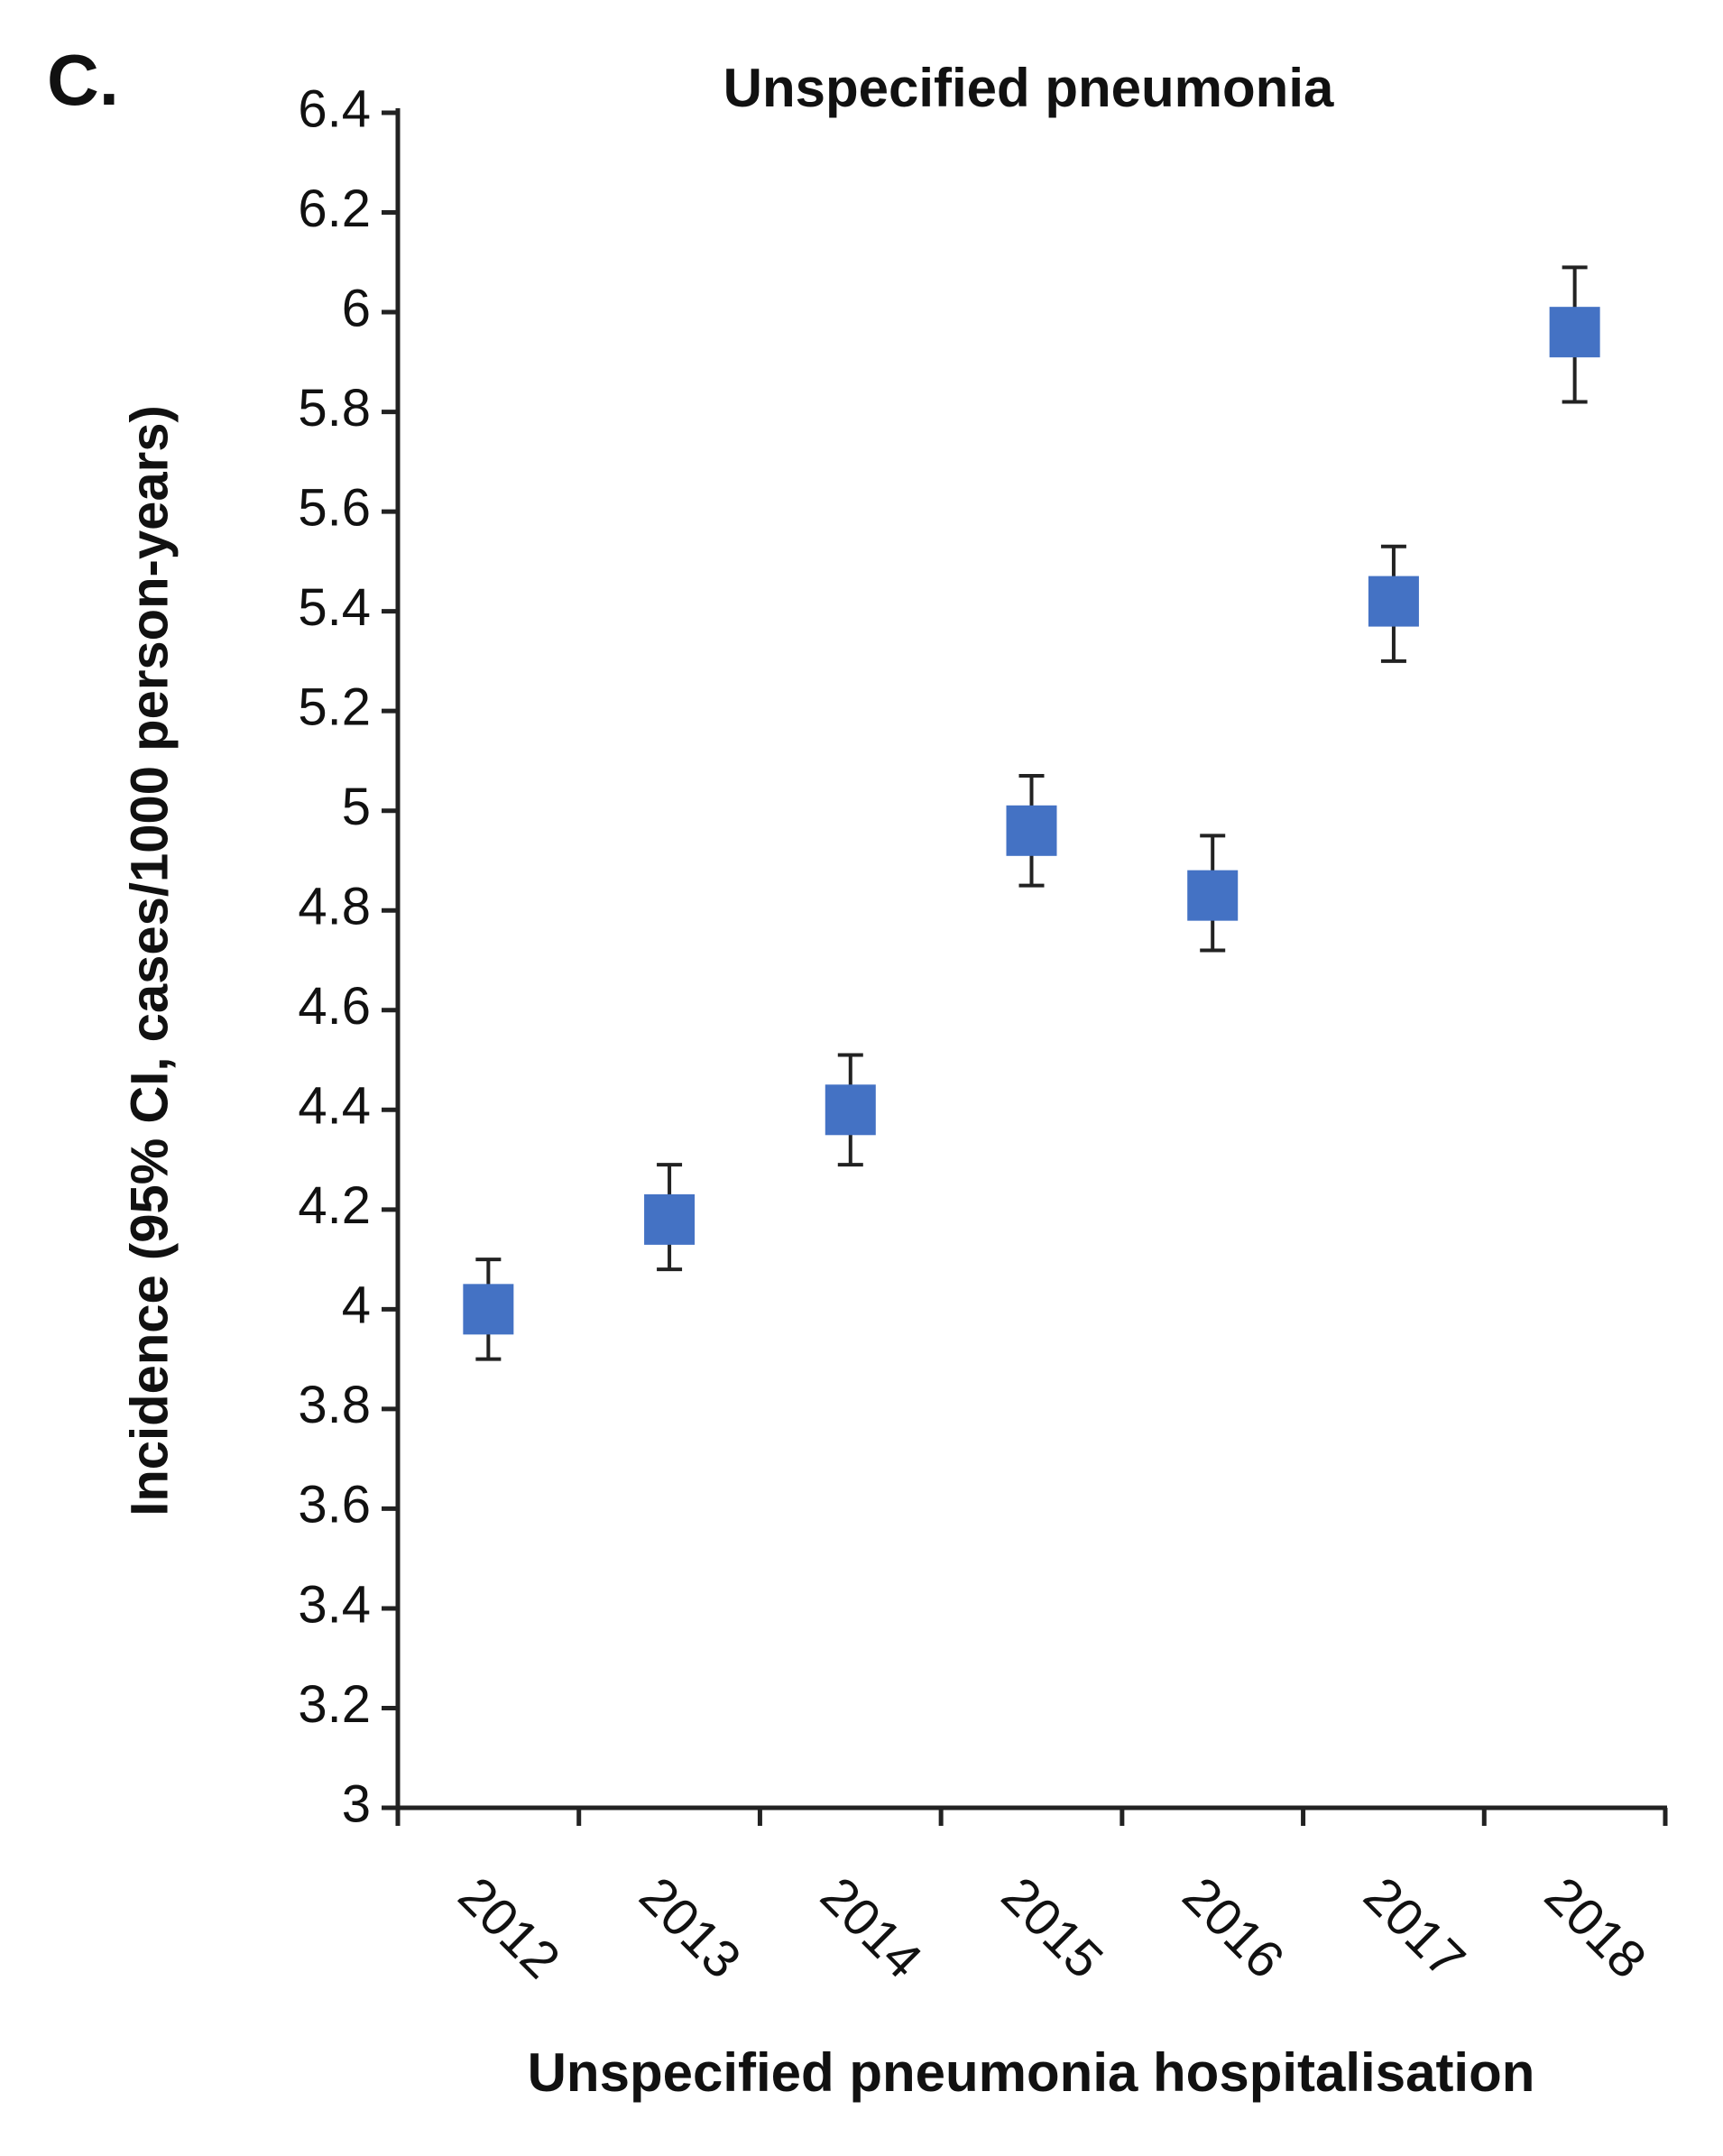  What do you see at coordinates (1052, 1927) in the screenshot?
I see `x-tick-label: 2015` at bounding box center [1052, 1927].